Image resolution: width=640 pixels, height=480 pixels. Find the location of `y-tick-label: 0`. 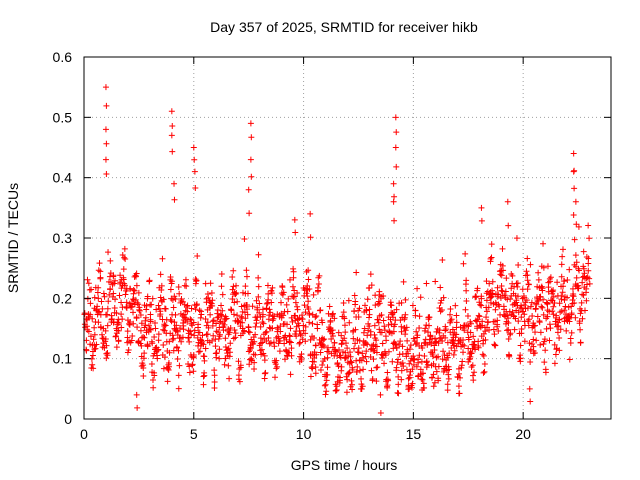

y-tick-label: 0 is located at coordinates (68, 419).